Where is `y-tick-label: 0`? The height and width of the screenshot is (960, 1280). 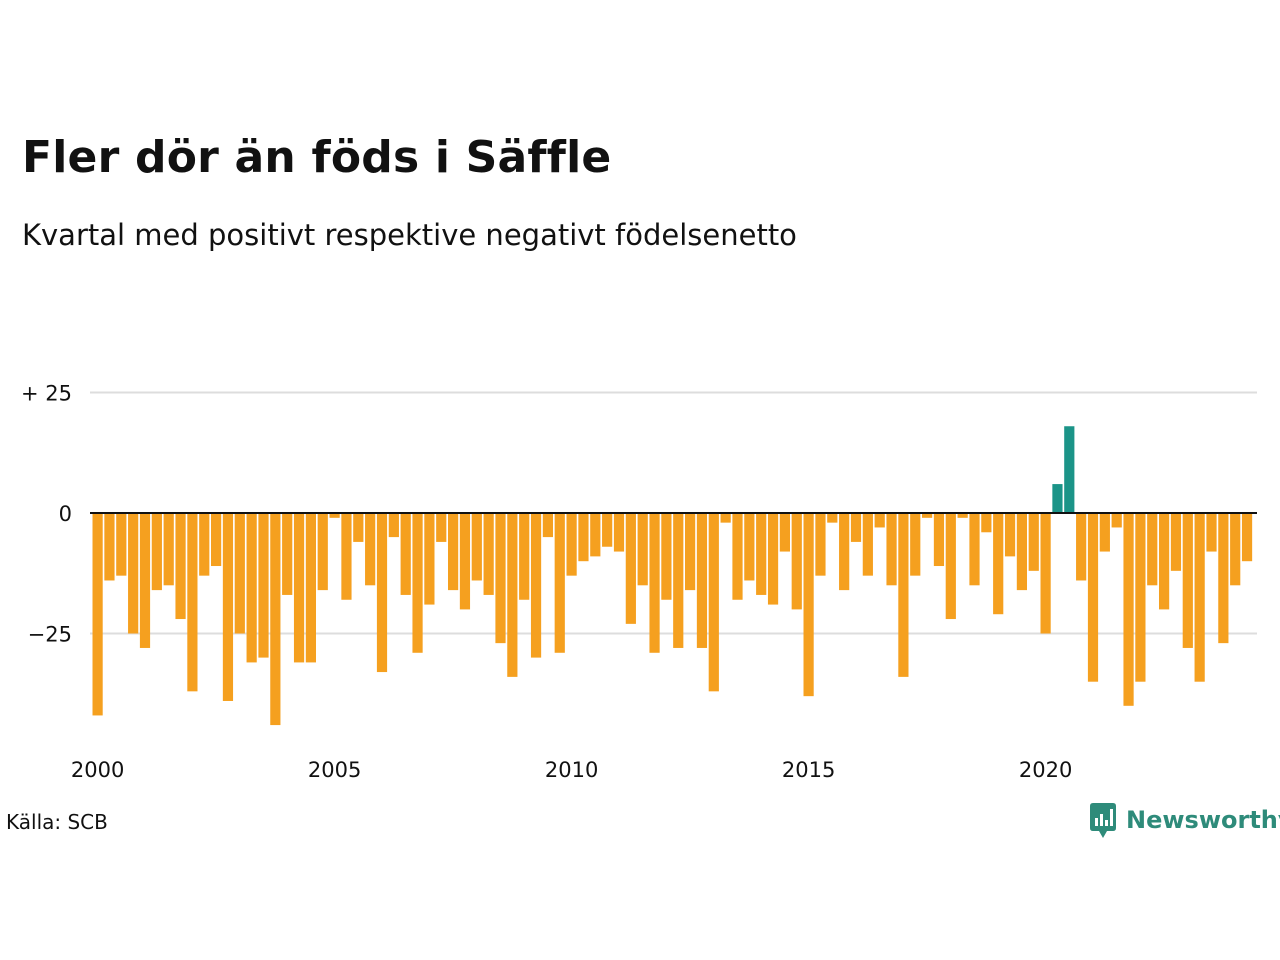
y-tick-label: 0 is located at coordinates (65, 514).